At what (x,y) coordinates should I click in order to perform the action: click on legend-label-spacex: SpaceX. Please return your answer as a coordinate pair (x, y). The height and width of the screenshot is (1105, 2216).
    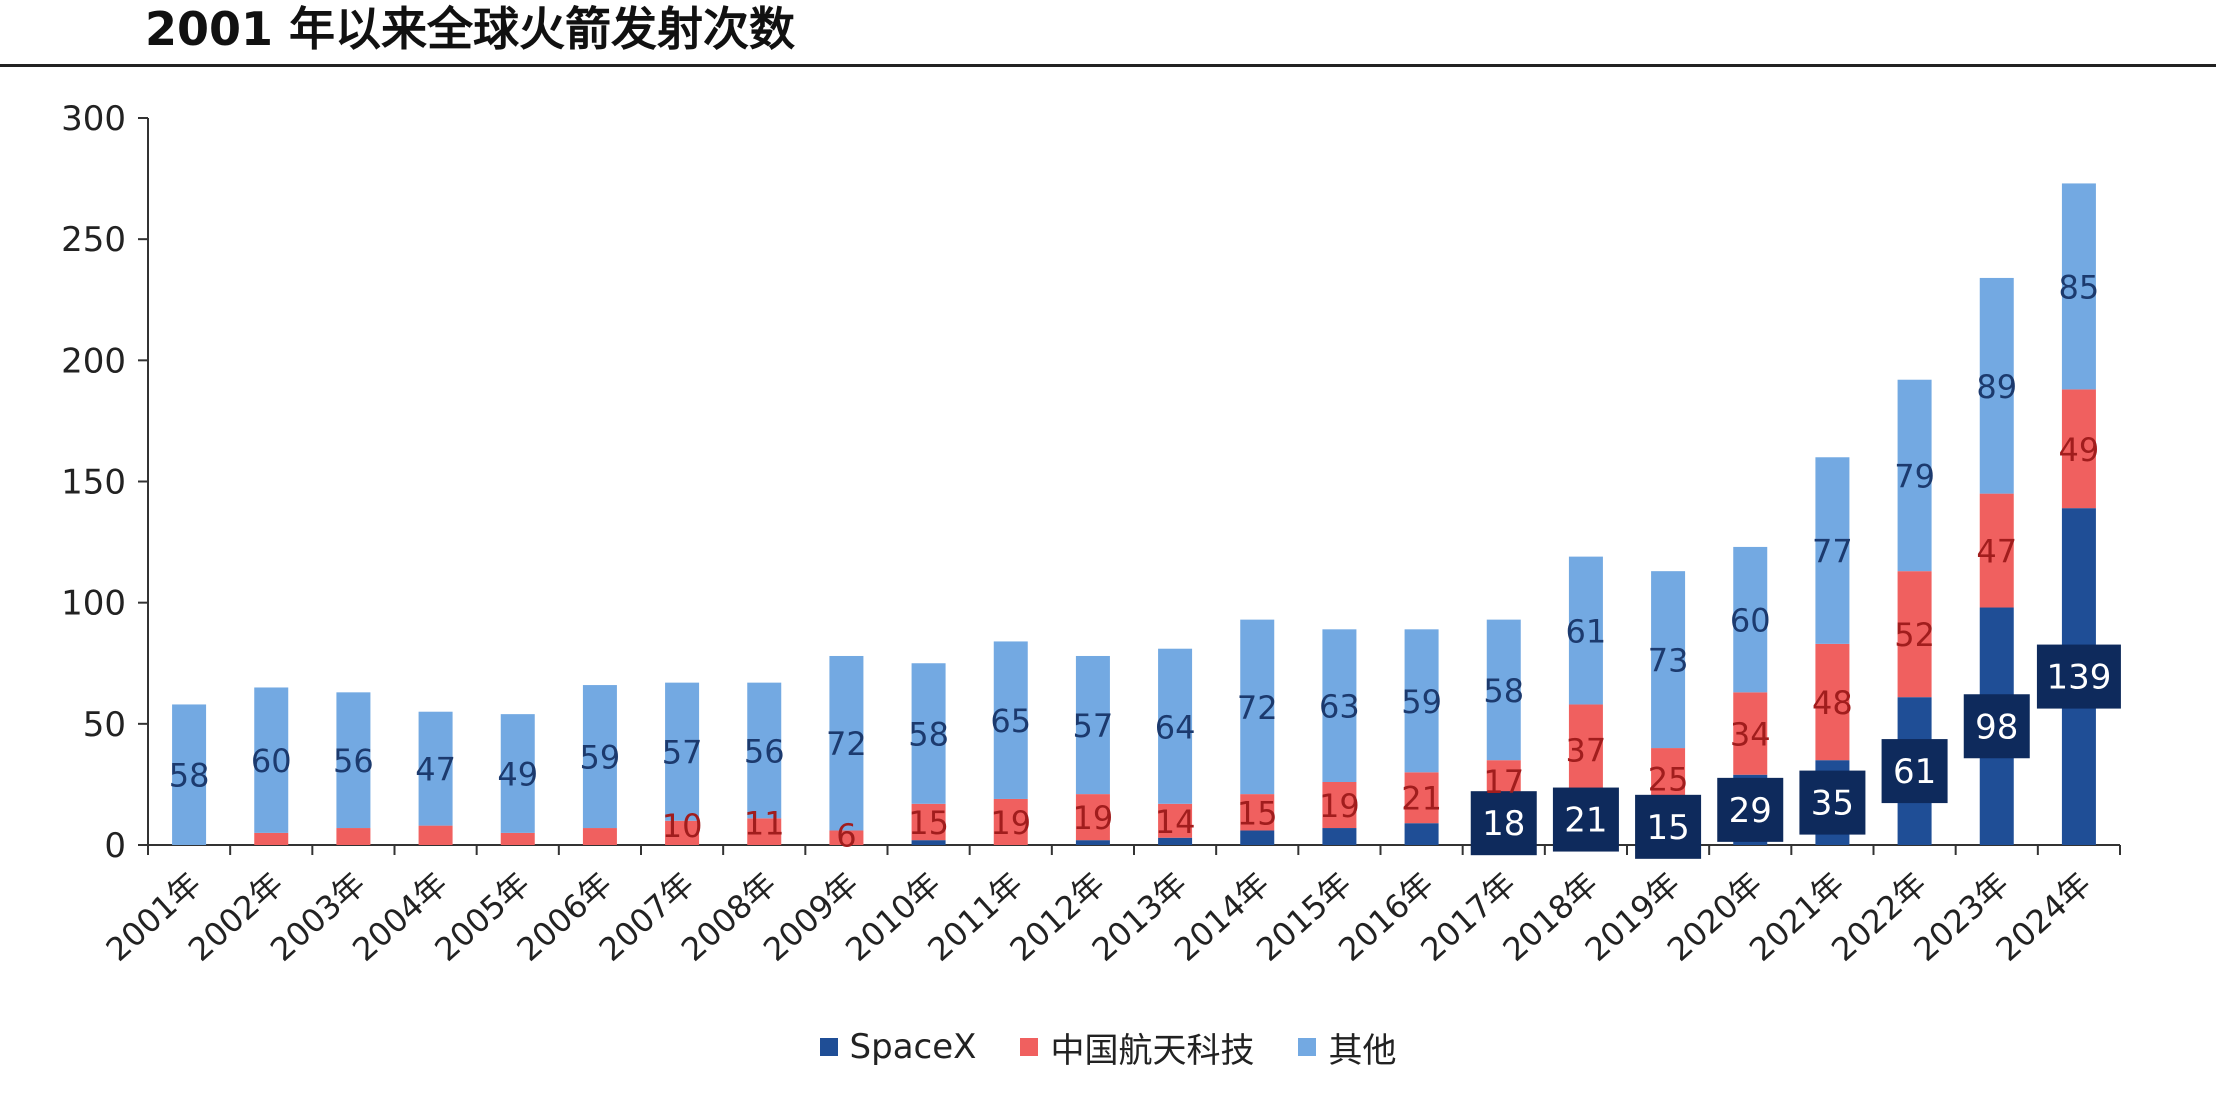
    Looking at the image, I should click on (913, 1047).